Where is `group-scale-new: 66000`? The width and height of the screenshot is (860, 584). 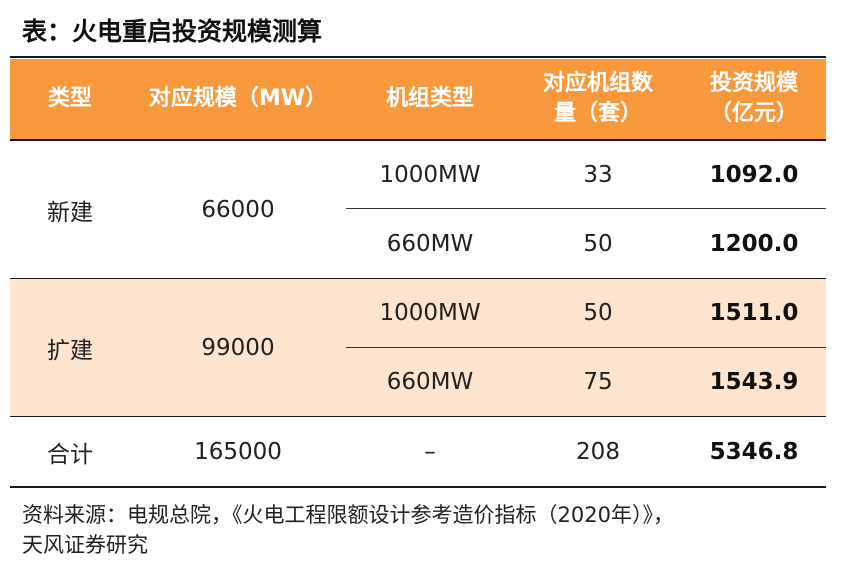 group-scale-new: 66000 is located at coordinates (238, 210).